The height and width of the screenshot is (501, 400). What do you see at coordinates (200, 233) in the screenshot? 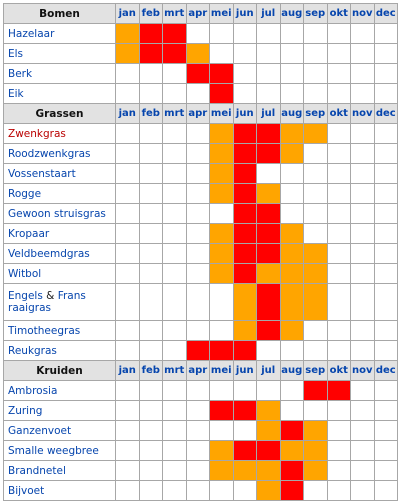
I see `plant-row: Kropaar` at bounding box center [200, 233].